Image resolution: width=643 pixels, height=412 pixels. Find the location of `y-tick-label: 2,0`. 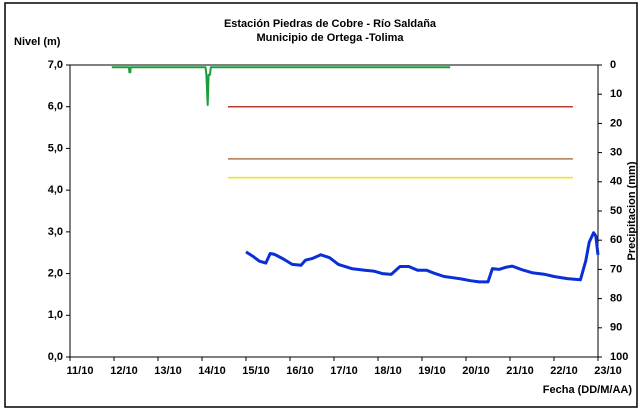

y-tick-label: 2,0 is located at coordinates (55, 273).